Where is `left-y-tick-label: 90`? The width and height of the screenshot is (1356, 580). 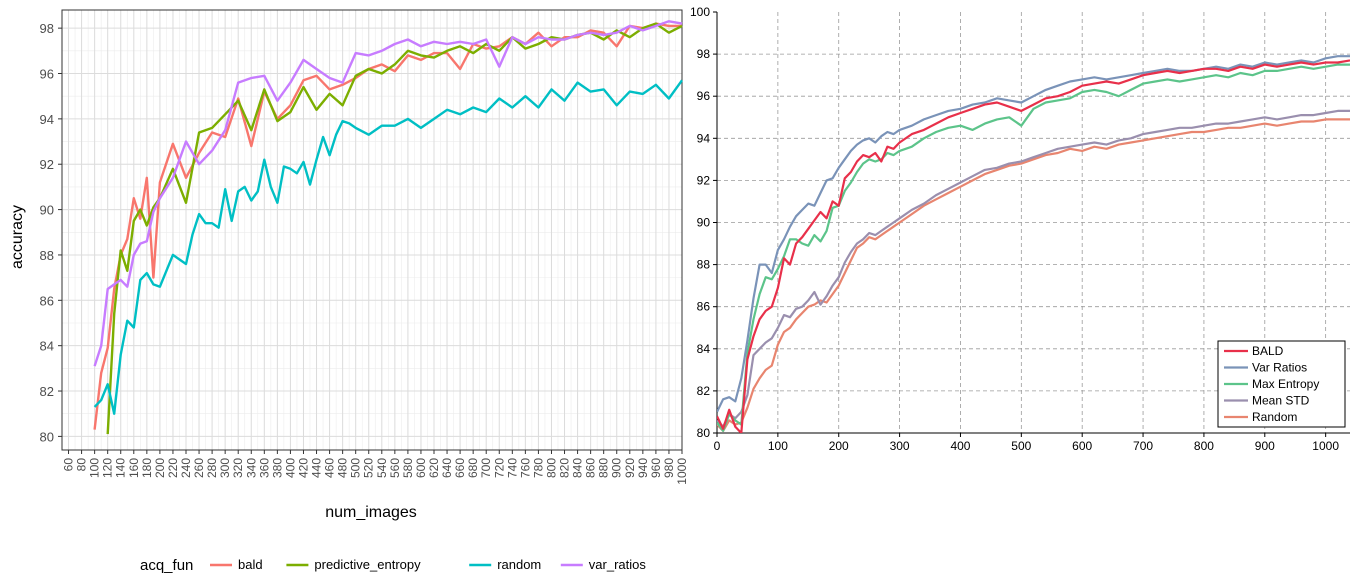 left-y-tick-label: 90 is located at coordinates (47, 210).